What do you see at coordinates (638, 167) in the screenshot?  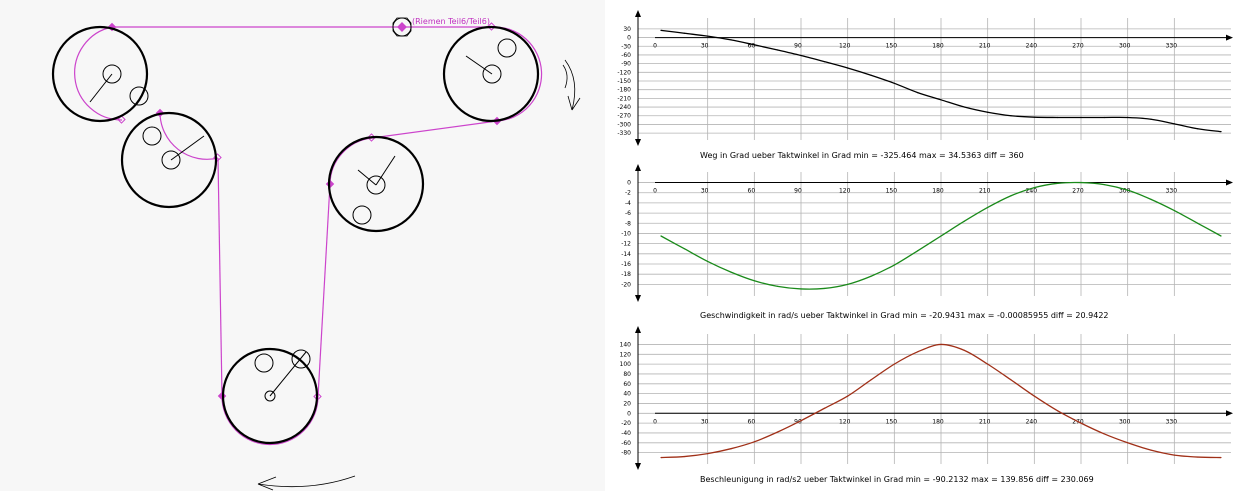 I see `y-axis-arrow` at bounding box center [638, 167].